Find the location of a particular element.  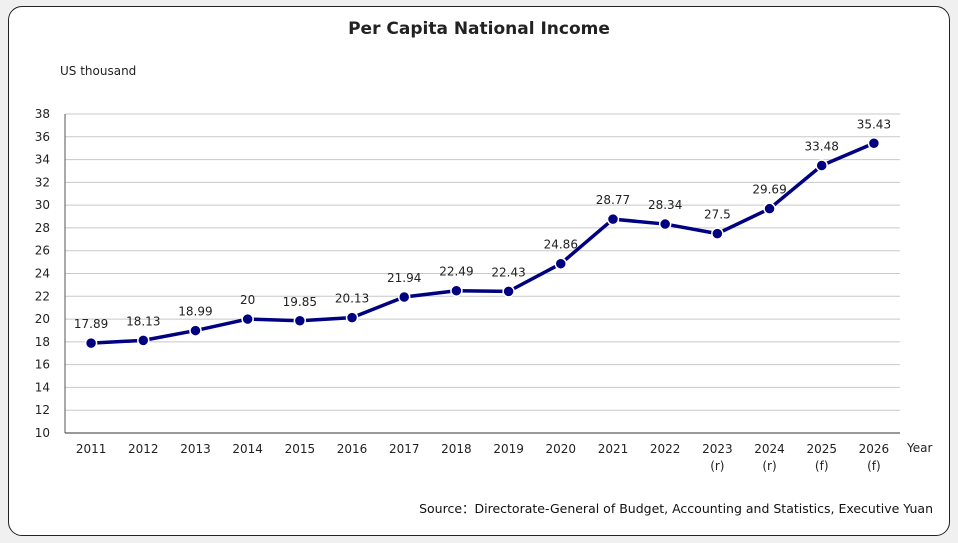

data-label: 29.69 is located at coordinates (769, 190).